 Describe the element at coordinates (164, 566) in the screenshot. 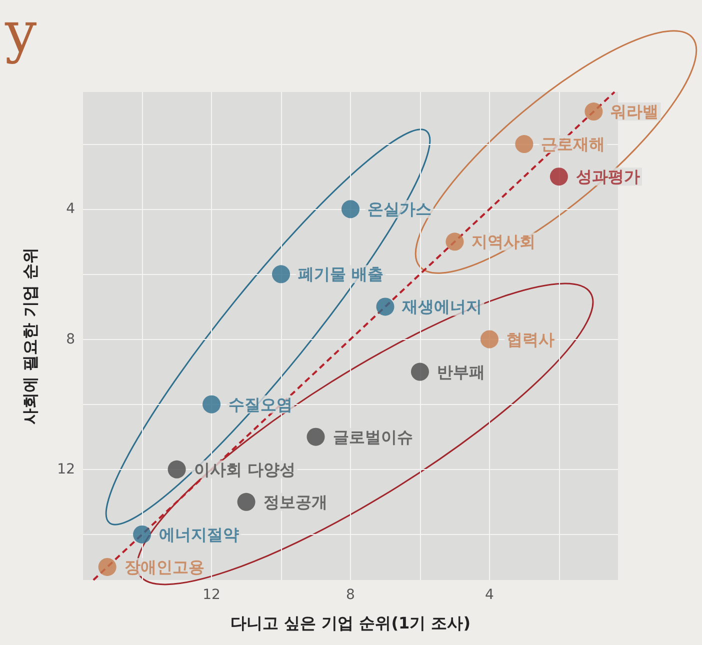

I see `annotation: 장애인고용` at that location.